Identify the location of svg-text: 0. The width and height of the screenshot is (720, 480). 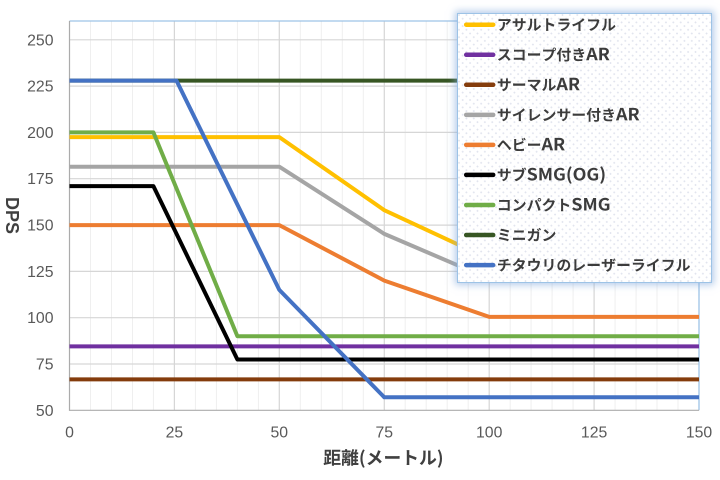
(69, 433).